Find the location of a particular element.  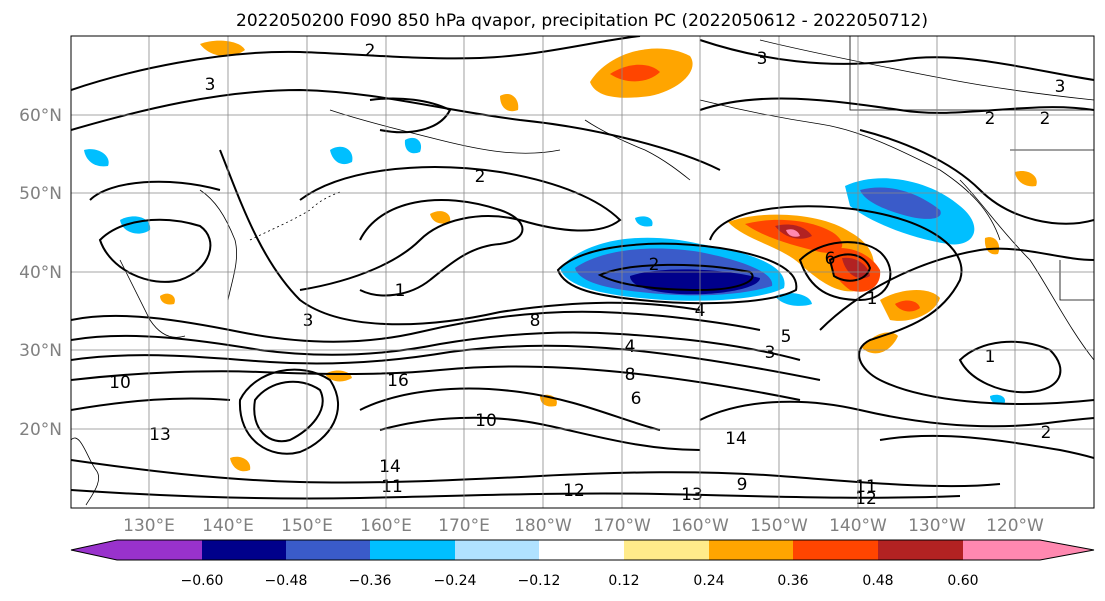

colorbar-tick-label: −0.36 is located at coordinates (370, 581).